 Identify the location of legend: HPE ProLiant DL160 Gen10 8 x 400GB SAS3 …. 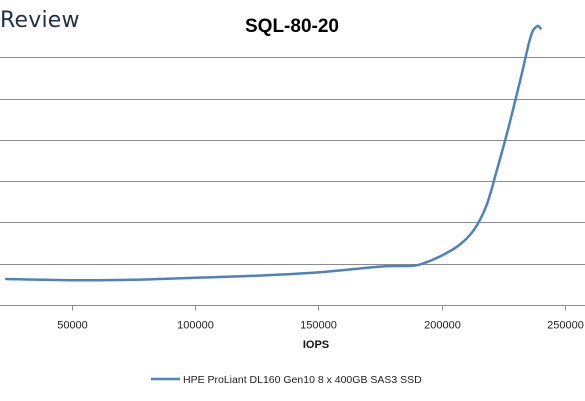
(286, 380).